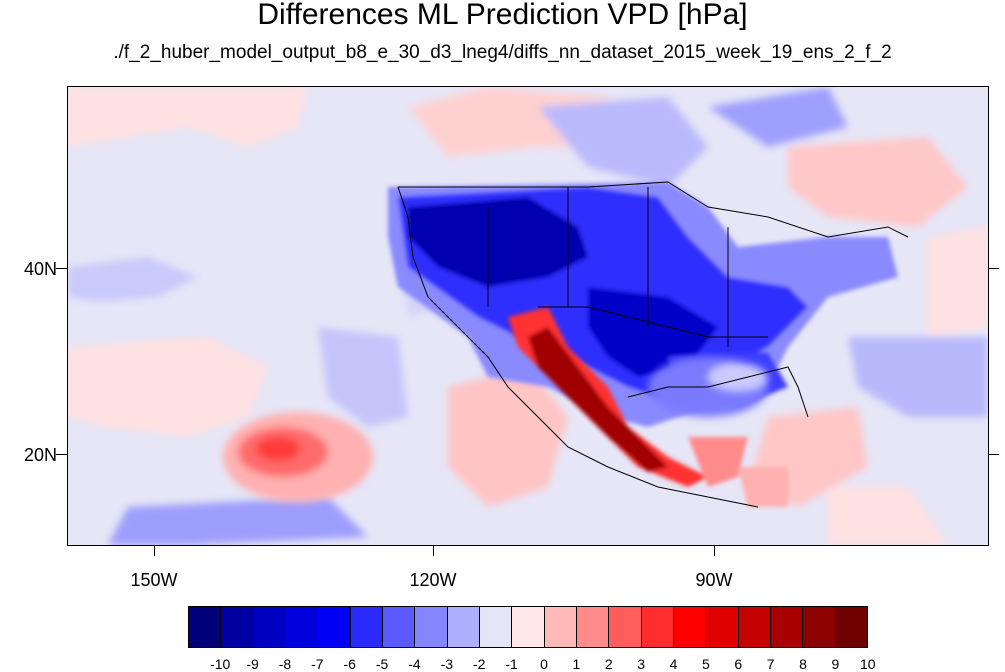 This screenshot has width=1005, height=672. Describe the element at coordinates (714, 580) in the screenshot. I see `lon-label-90w: 90W` at that location.